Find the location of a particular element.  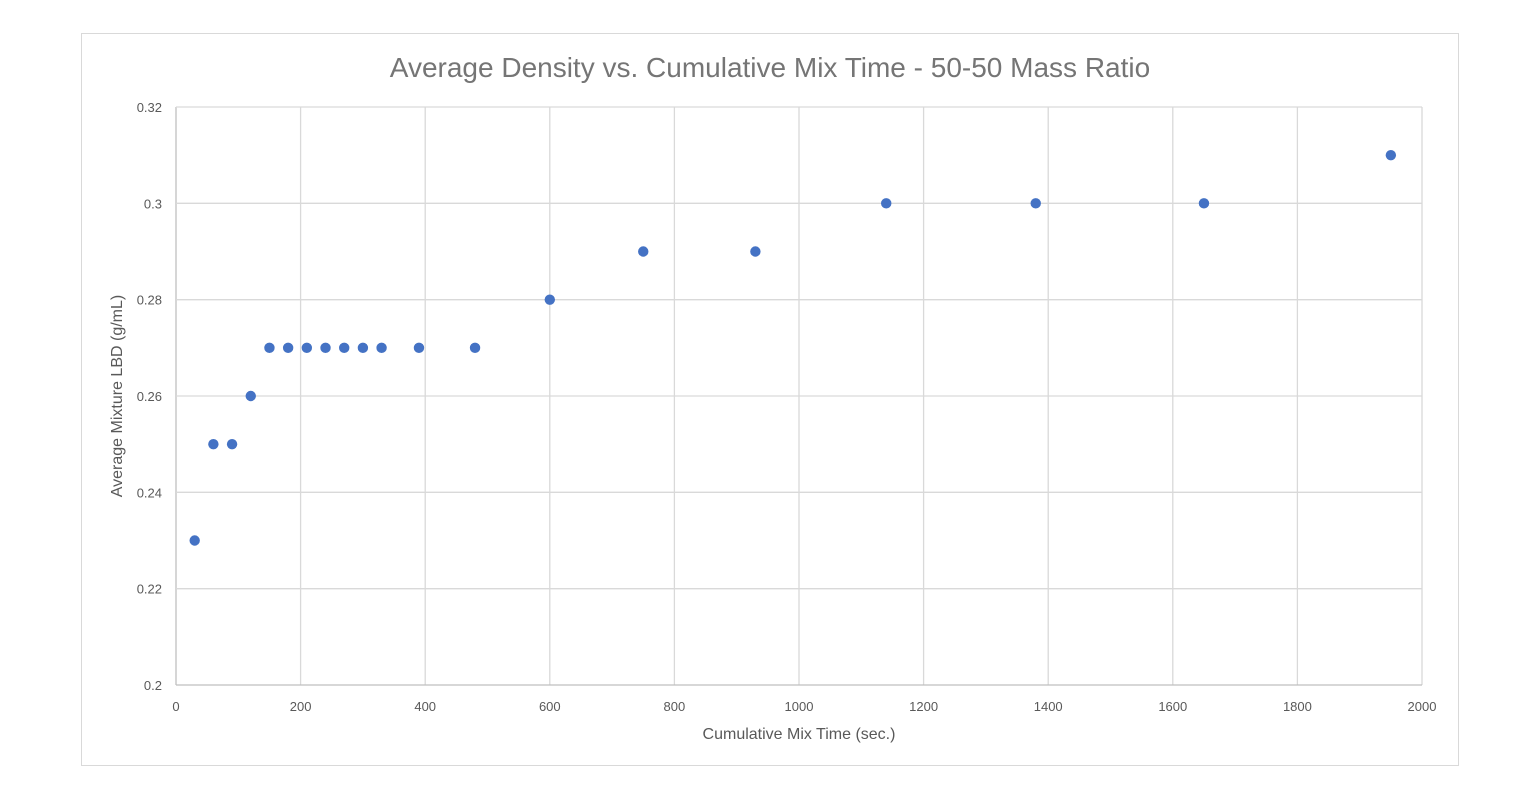

y-tick-label: 0.3 is located at coordinates (153, 203).